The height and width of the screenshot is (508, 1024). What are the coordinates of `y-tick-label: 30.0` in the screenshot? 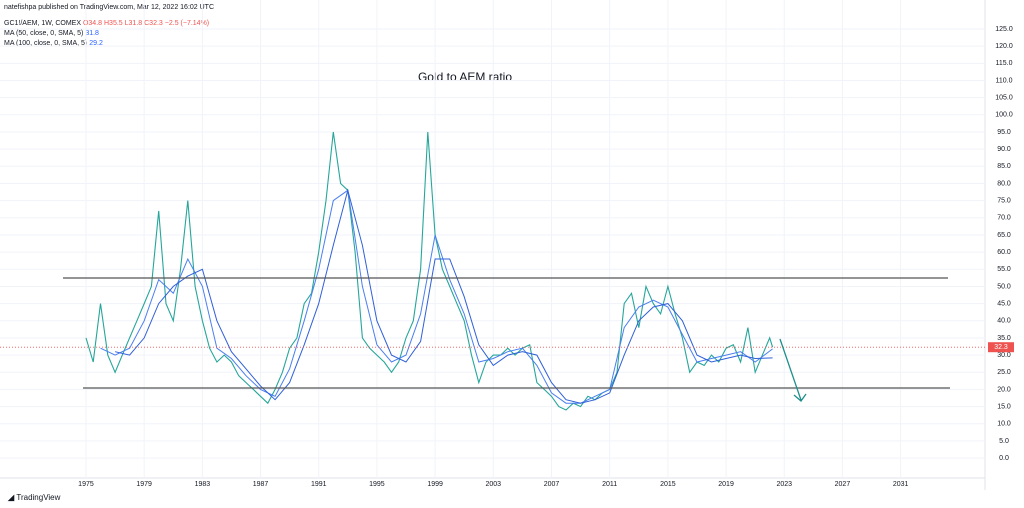 It's located at (1004, 355).